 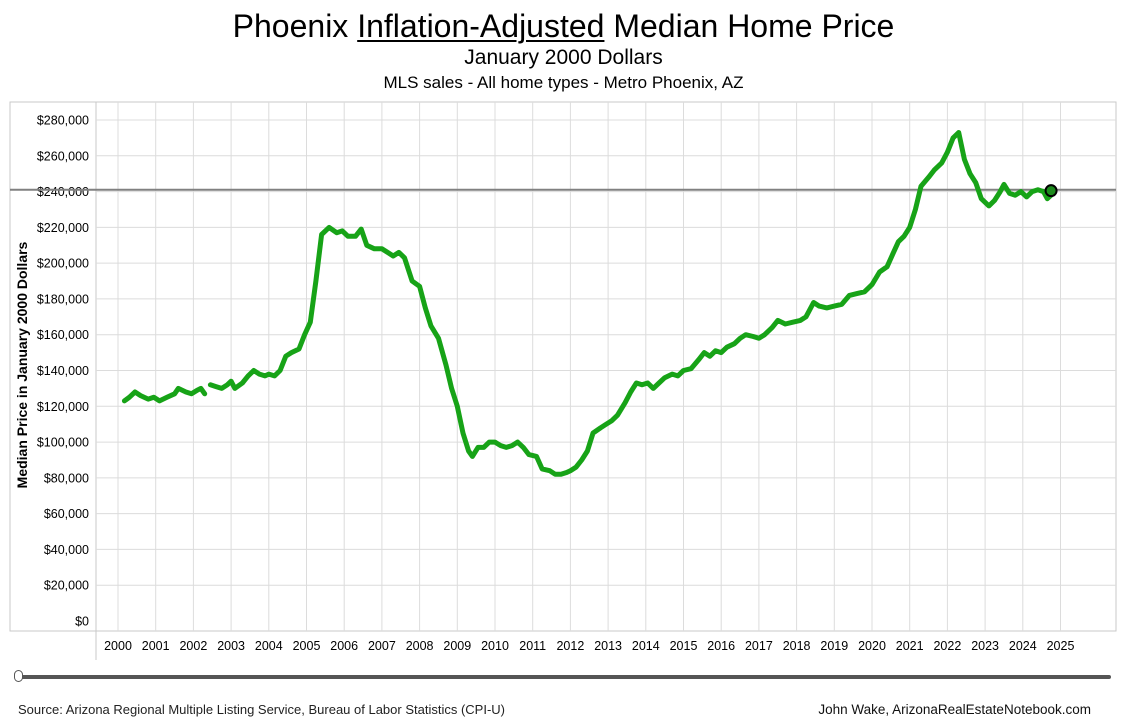 I want to click on x-tick-label: 2019, so click(x=834, y=646).